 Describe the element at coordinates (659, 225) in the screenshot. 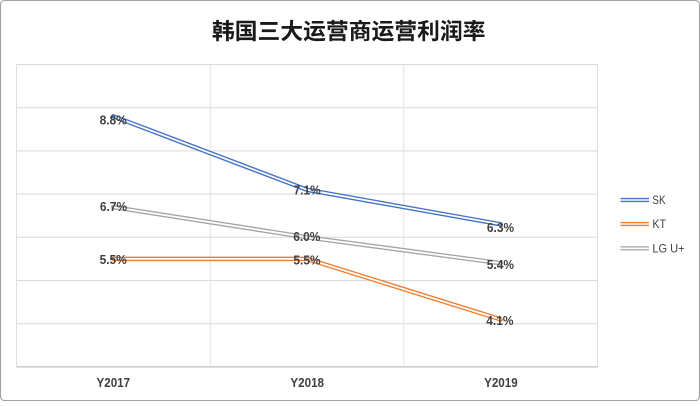

I see `svg-text: KT` at that location.